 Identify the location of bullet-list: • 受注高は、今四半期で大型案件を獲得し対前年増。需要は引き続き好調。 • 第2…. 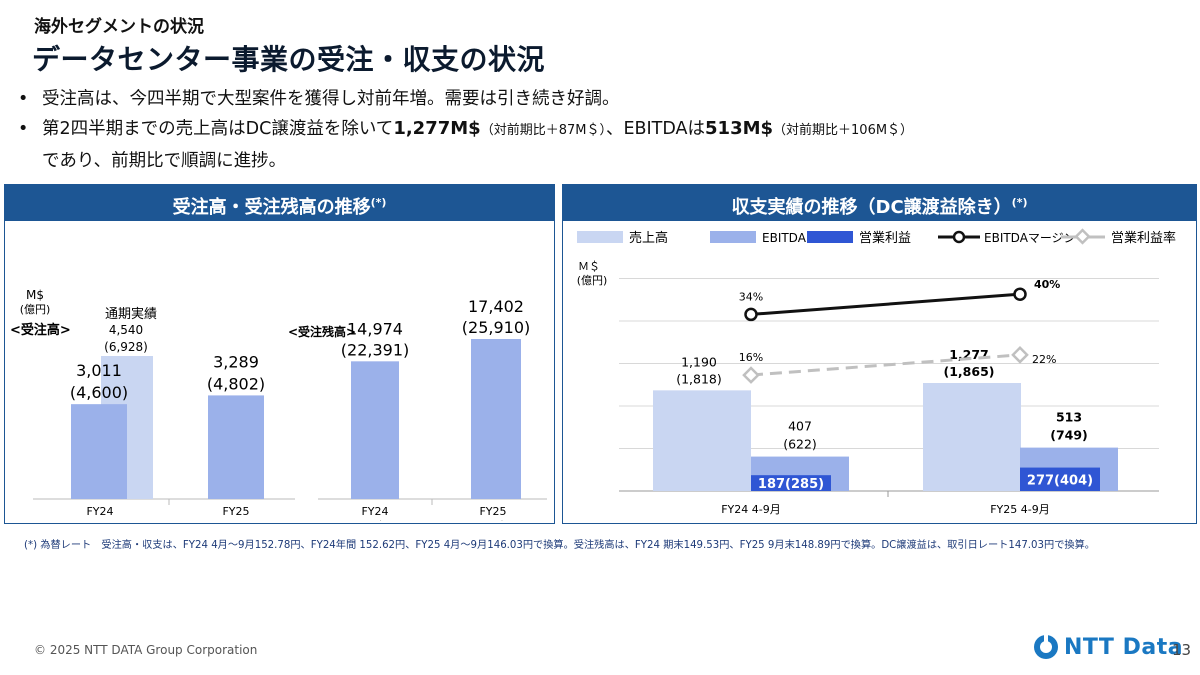
(594, 130).